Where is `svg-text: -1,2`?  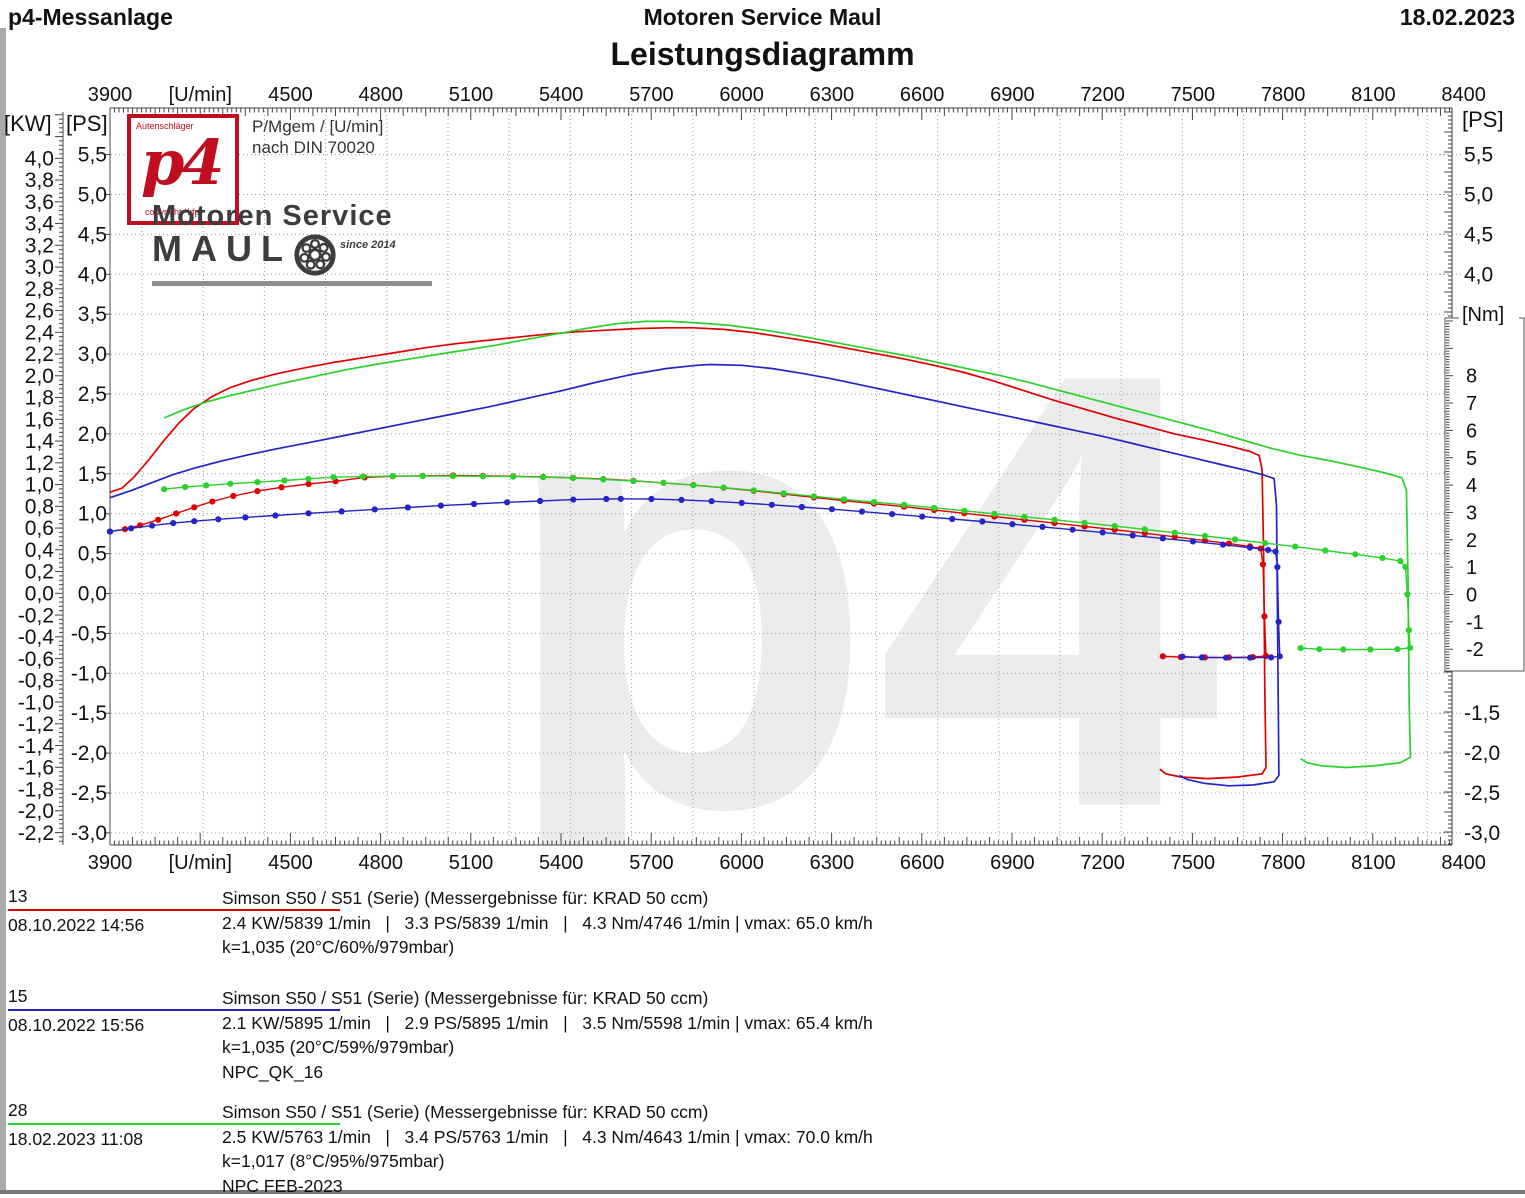
svg-text: -1,2 is located at coordinates (36, 724).